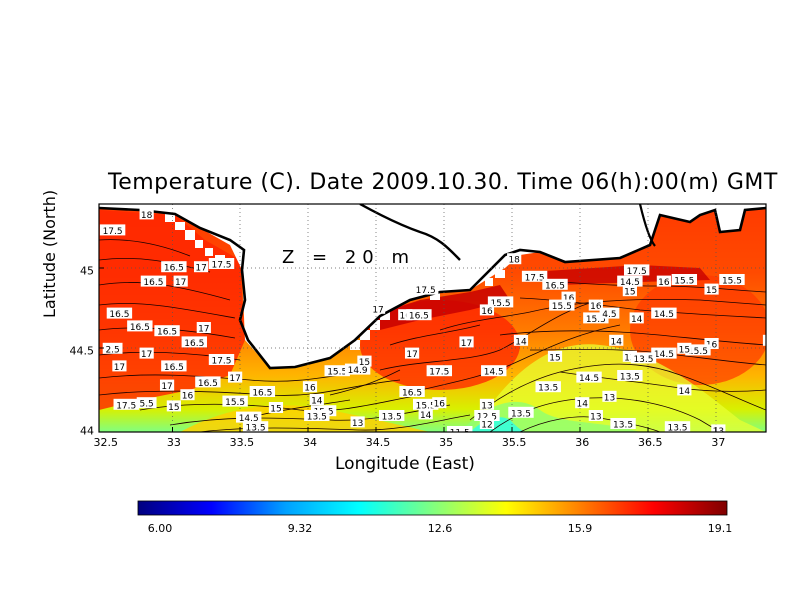 Image resolution: width=800 pixels, height=600 pixels. I want to click on lon-tick-label: 35.5, so click(514, 442).